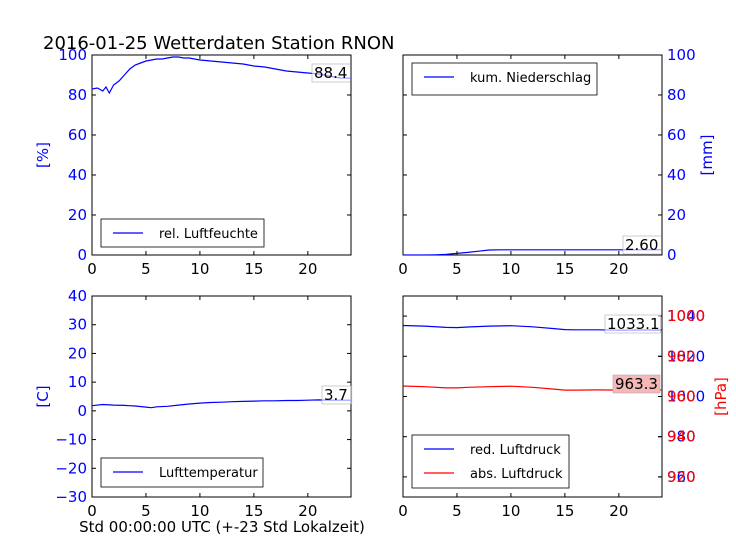 This screenshot has width=736, height=552. I want to click on last-value-label-2: 963.3, so click(636, 384).